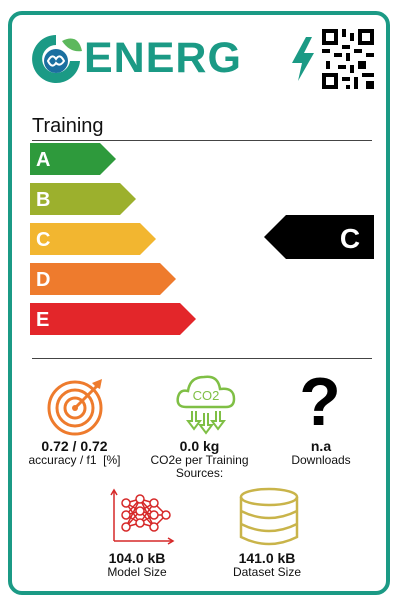  I want to click on accuracy-label: accuracy / f1 [%], so click(74, 460).